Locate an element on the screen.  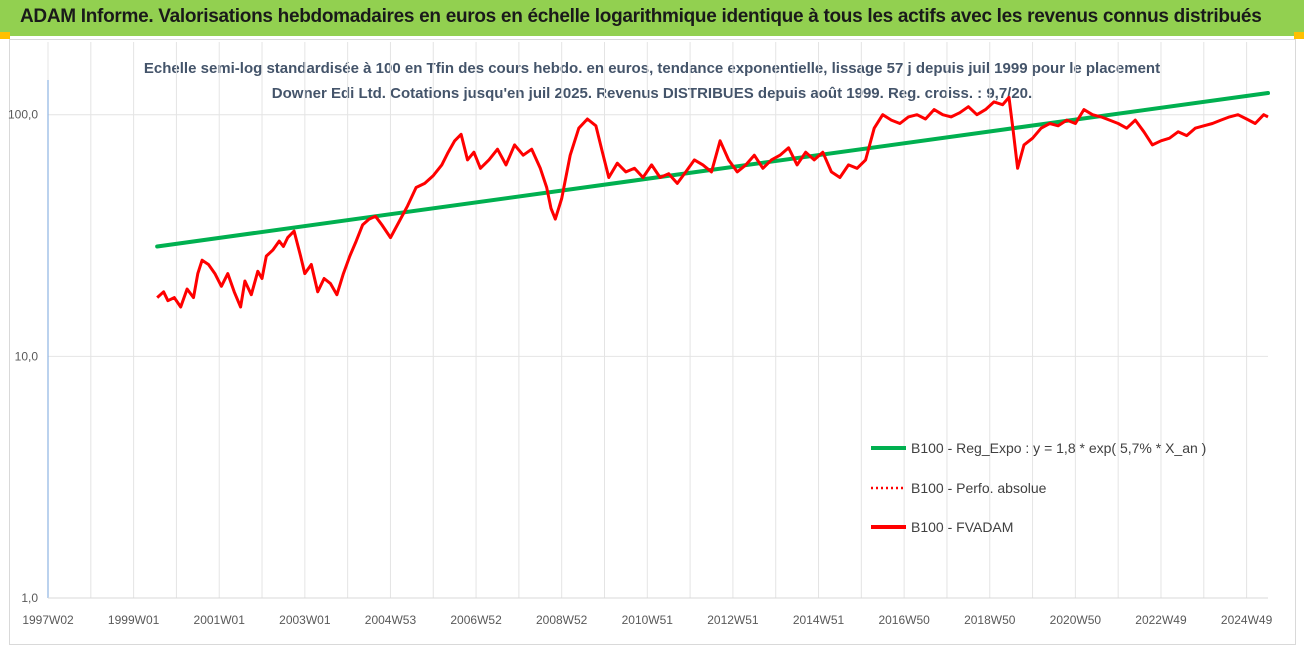
x-tick-label: 2001W01 is located at coordinates (220, 620).